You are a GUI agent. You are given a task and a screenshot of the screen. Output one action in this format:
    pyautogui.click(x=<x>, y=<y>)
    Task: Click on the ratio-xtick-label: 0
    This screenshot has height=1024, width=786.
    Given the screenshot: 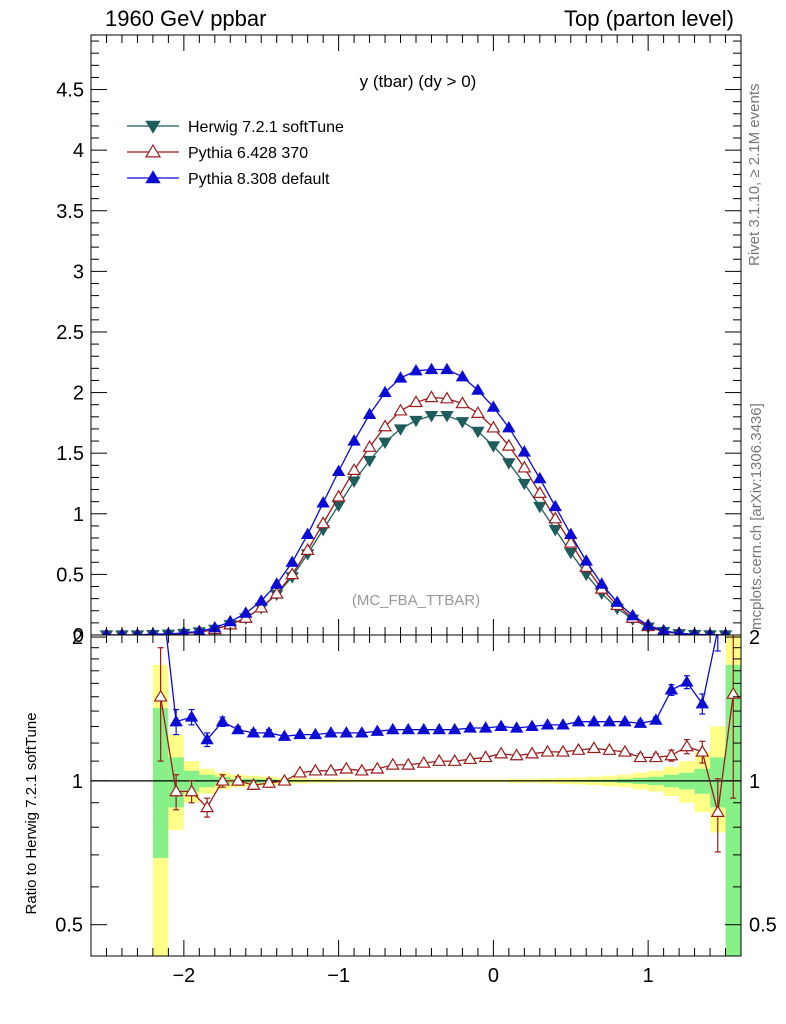 What is the action you would take?
    pyautogui.click(x=493, y=976)
    